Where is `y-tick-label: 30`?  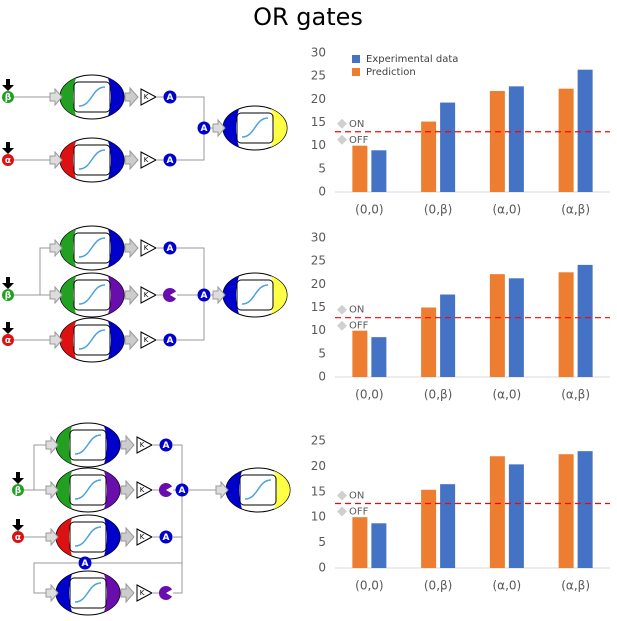
y-tick-label: 30 is located at coordinates (318, 53).